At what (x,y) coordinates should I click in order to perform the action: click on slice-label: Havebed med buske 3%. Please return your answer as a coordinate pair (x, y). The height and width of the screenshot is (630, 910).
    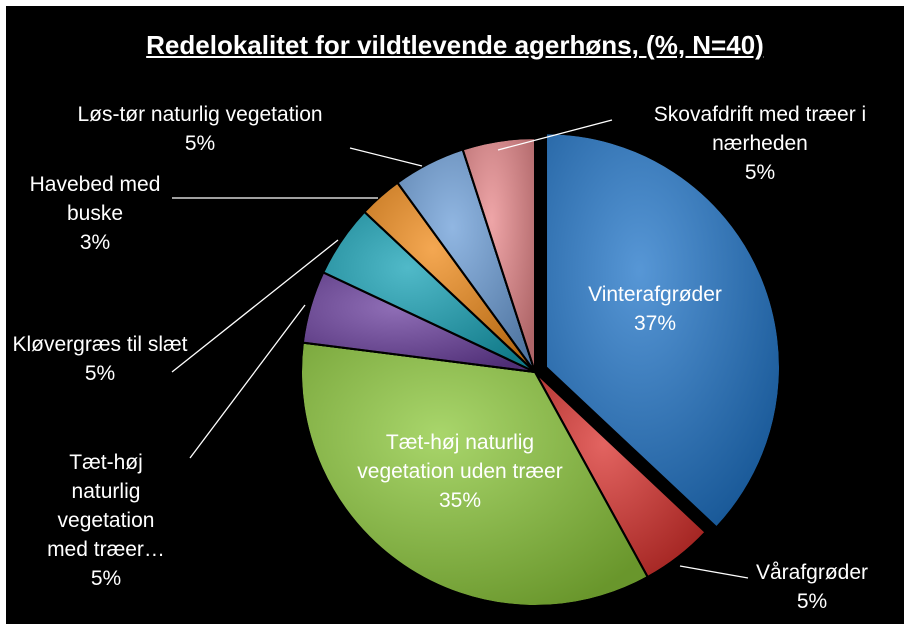
    Looking at the image, I should click on (95, 213).